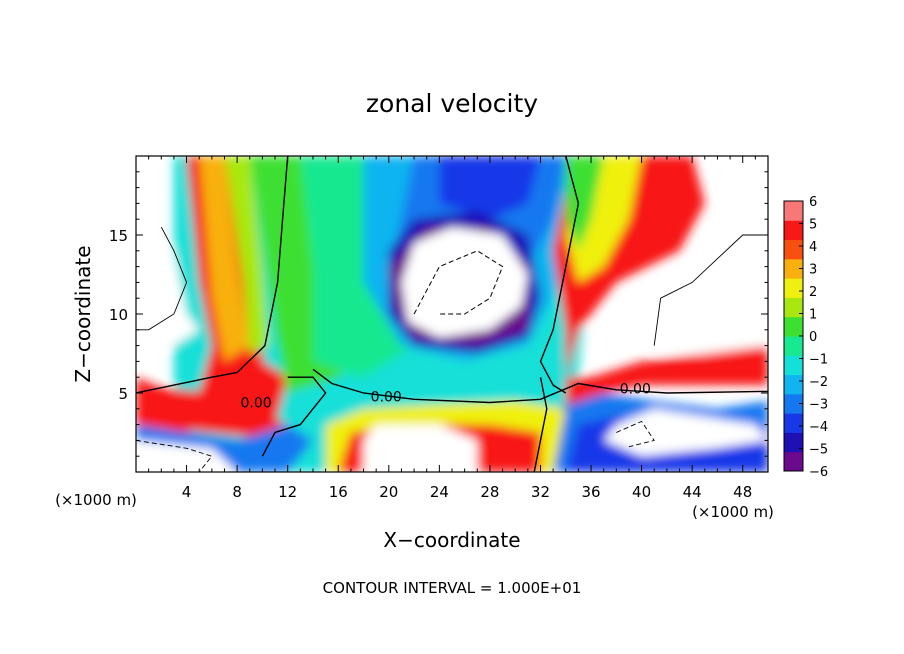 This screenshot has width=904, height=654. I want to click on x-tick-label: 44, so click(692, 492).